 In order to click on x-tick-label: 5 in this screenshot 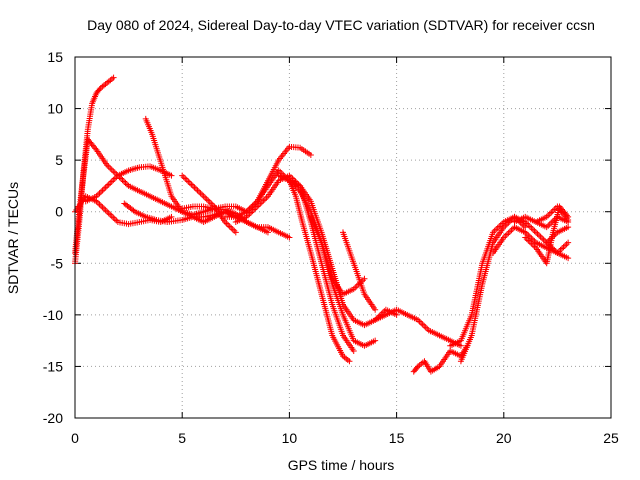, I will do `click(182, 438)`.